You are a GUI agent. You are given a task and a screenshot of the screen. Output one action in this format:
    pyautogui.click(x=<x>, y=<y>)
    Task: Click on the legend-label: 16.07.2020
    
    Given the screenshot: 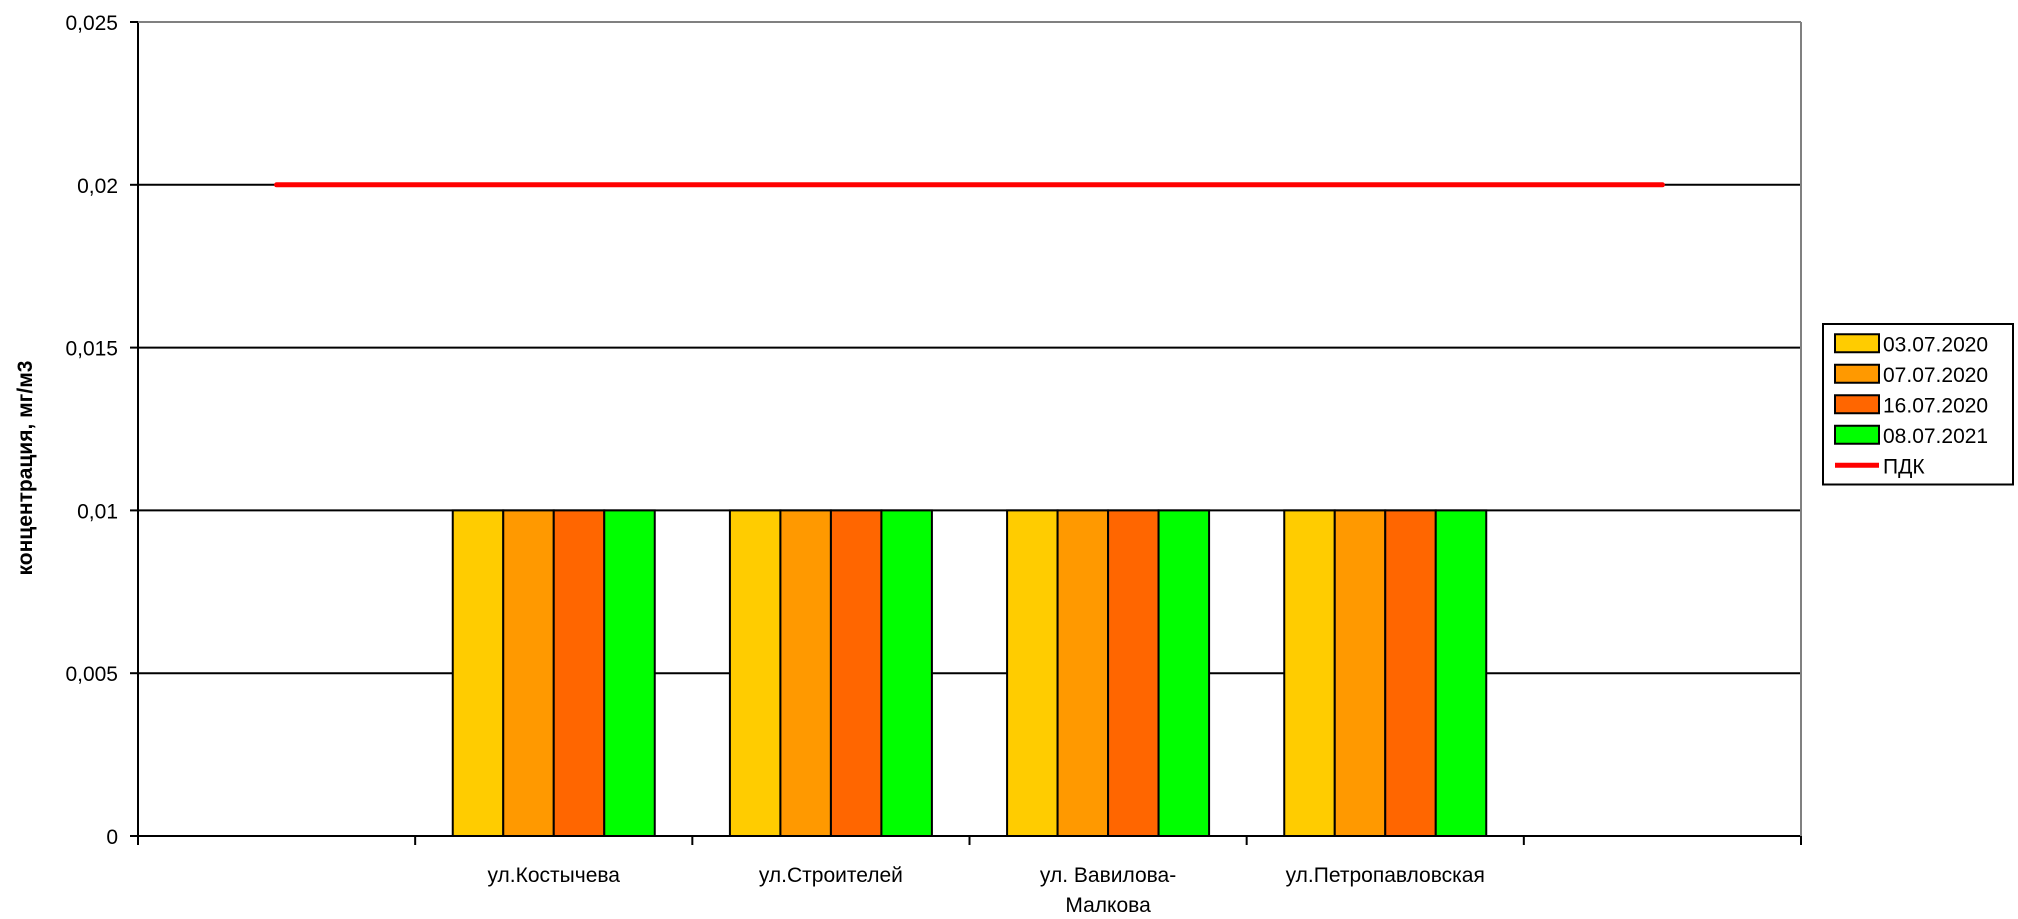 What is the action you would take?
    pyautogui.click(x=1935, y=405)
    